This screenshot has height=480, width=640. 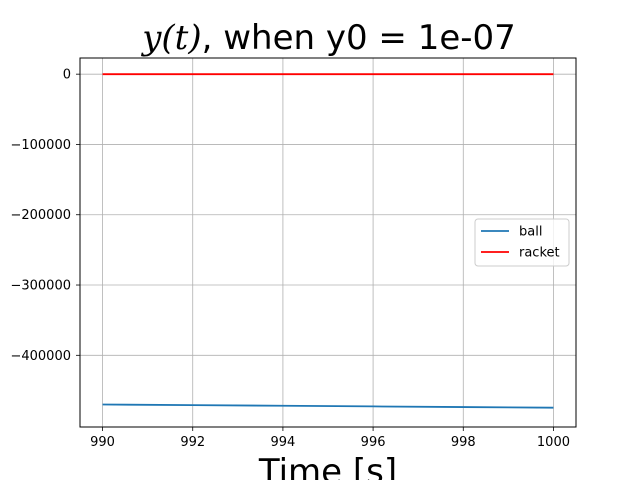 I want to click on legend: ball racket, so click(x=522, y=242).